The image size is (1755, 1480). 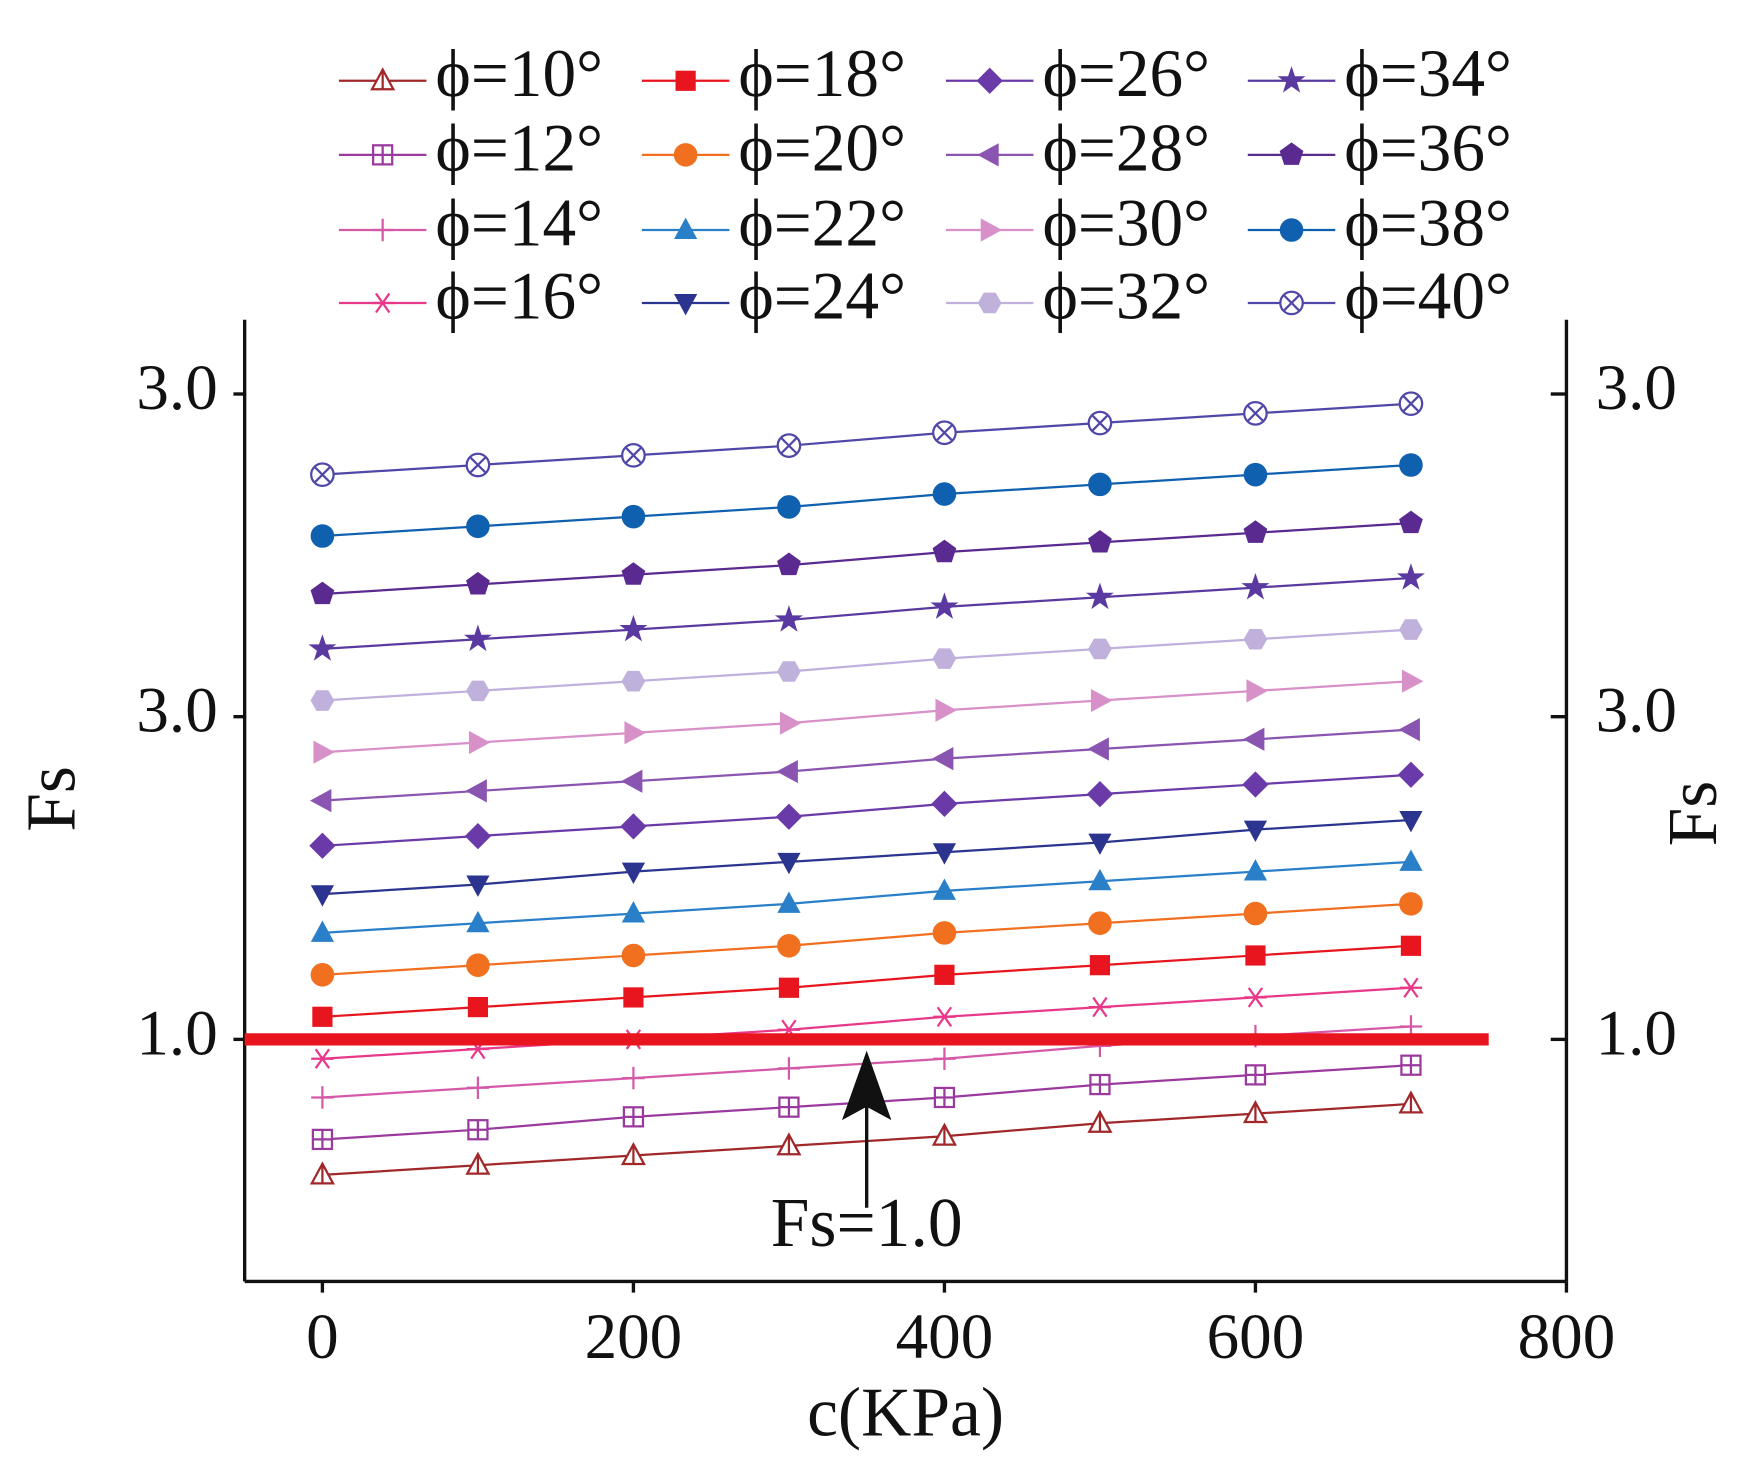 What do you see at coordinates (519, 295) in the screenshot?
I see `legend-label: ϕ=16°` at bounding box center [519, 295].